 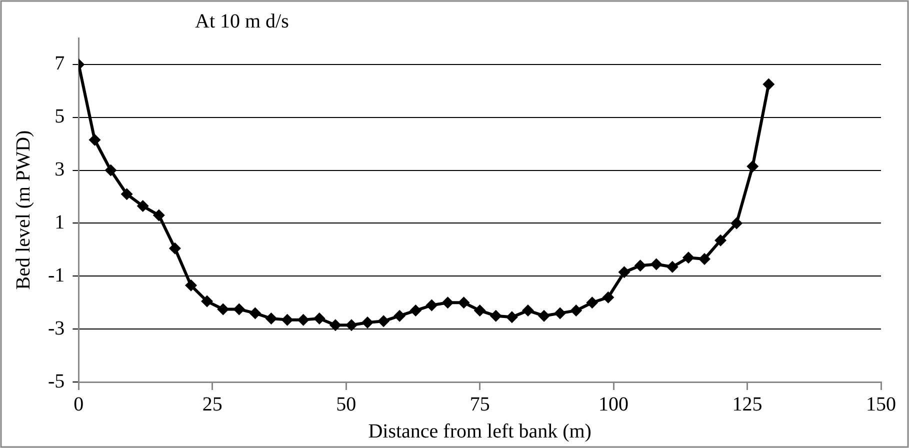 I want to click on x-tick-label: 150, so click(x=881, y=404).